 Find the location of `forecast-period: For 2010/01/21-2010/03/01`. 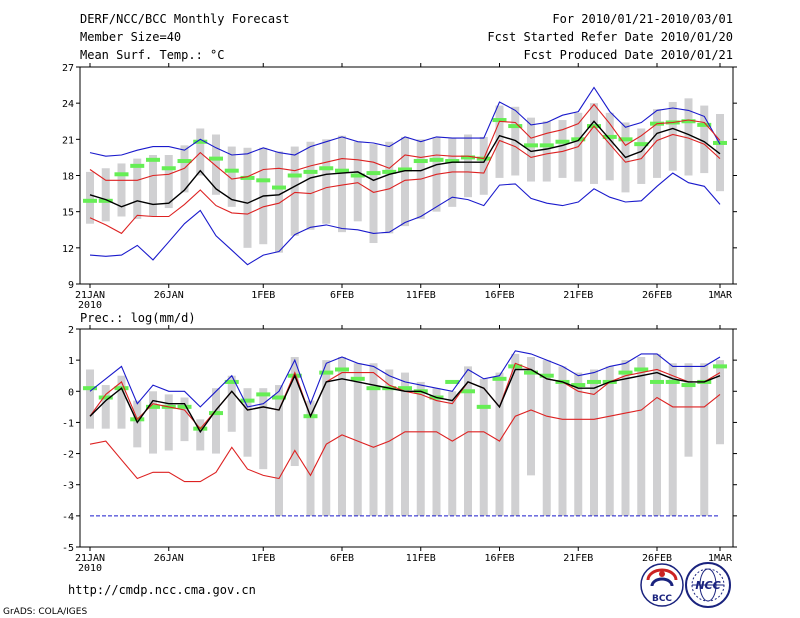

forecast-period: For 2010/01/21-2010/03/01 is located at coordinates (642, 19).